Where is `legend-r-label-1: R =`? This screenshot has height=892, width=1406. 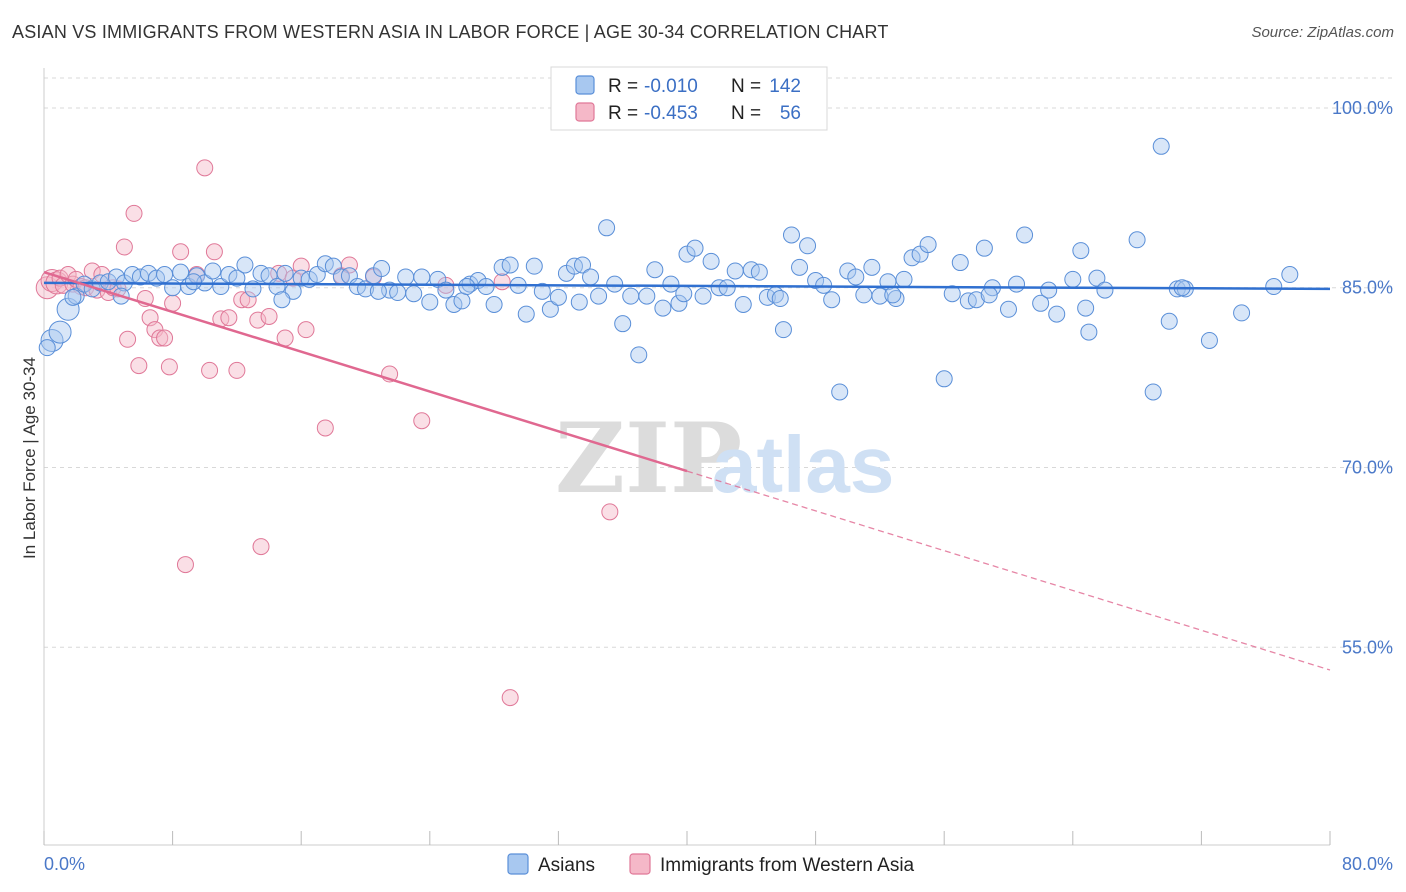 legend-r-label-1: R = is located at coordinates (623, 86).